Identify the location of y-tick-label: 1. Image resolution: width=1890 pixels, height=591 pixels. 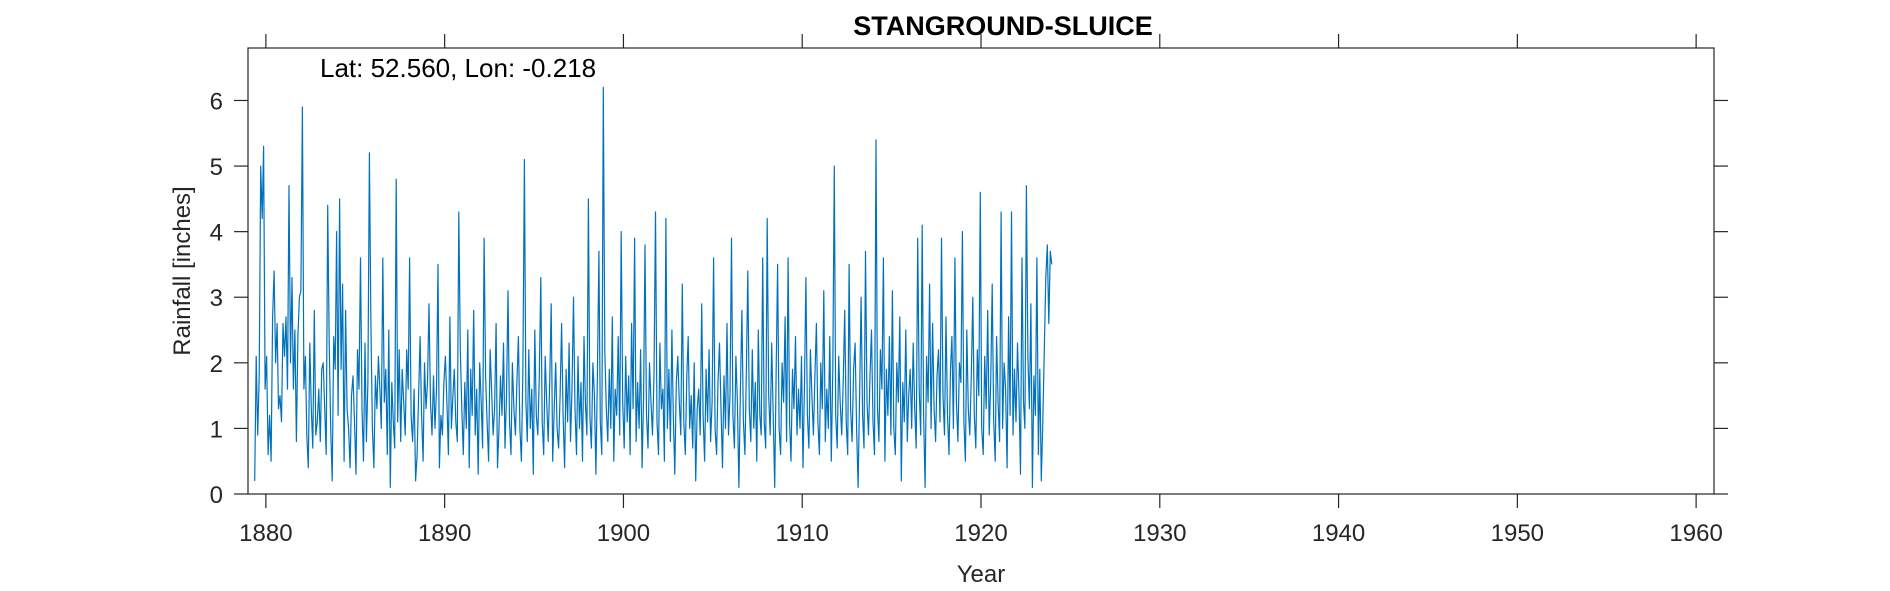
(216, 429).